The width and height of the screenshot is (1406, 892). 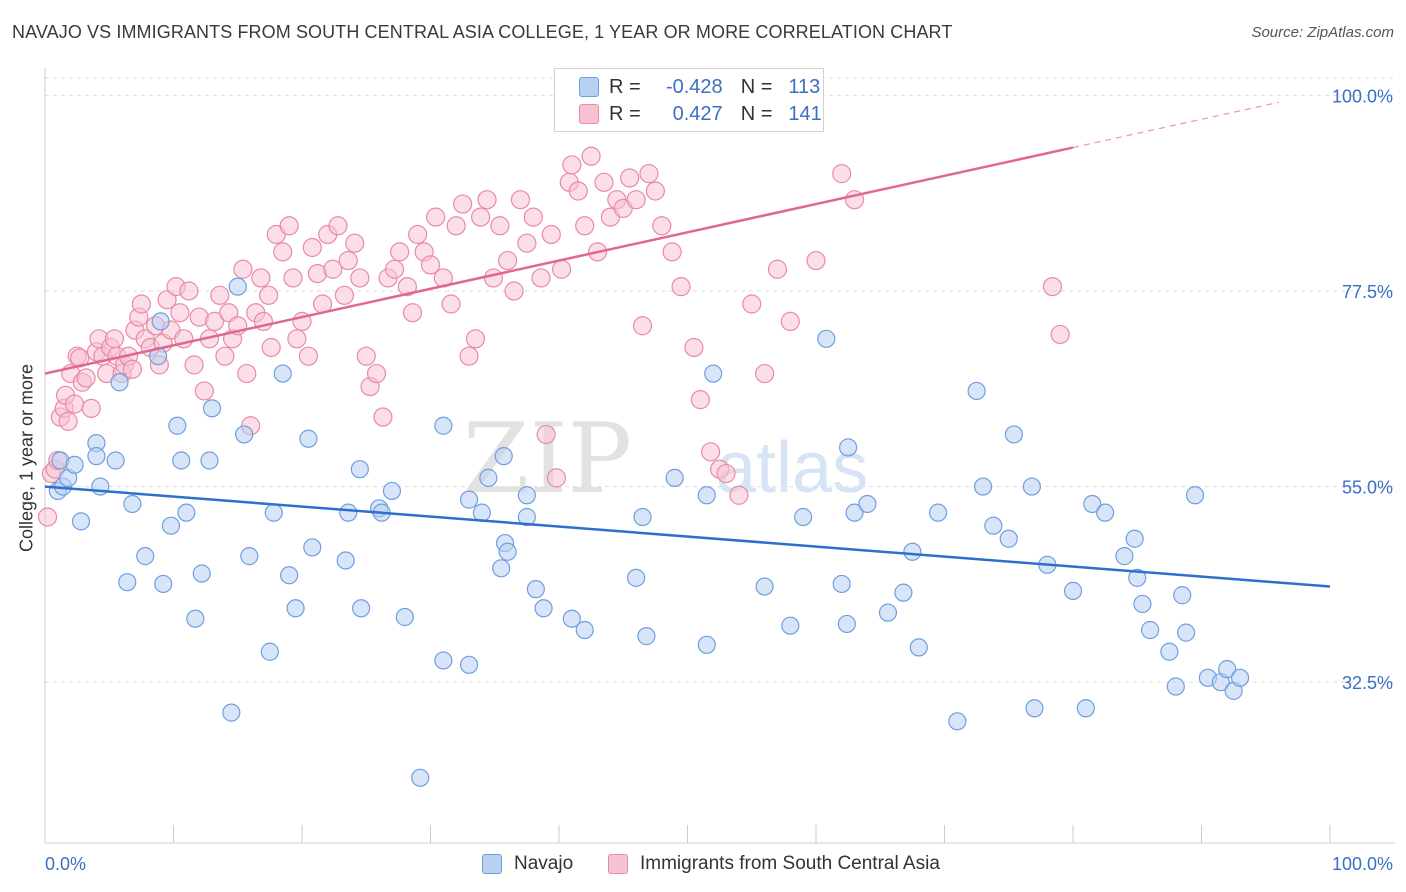 I want to click on legend-n-label: N =, so click(x=756, y=86).